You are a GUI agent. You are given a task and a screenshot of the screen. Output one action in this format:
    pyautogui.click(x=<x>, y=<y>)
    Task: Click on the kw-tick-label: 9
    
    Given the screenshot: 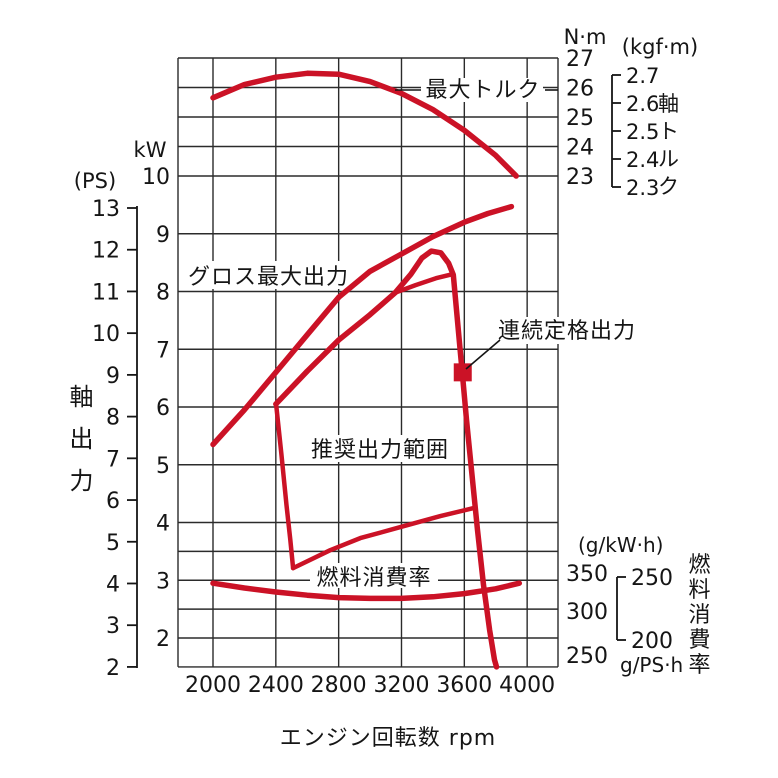 What is the action you would take?
    pyautogui.click(x=163, y=235)
    